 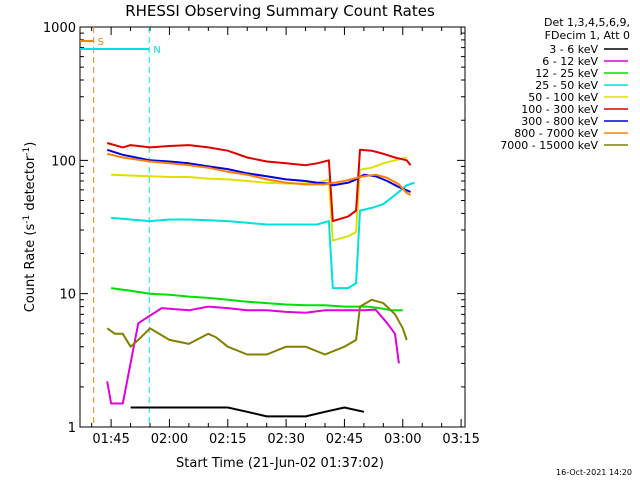 What do you see at coordinates (460, 439) in the screenshot?
I see `x-tick-label: 03:15` at bounding box center [460, 439].